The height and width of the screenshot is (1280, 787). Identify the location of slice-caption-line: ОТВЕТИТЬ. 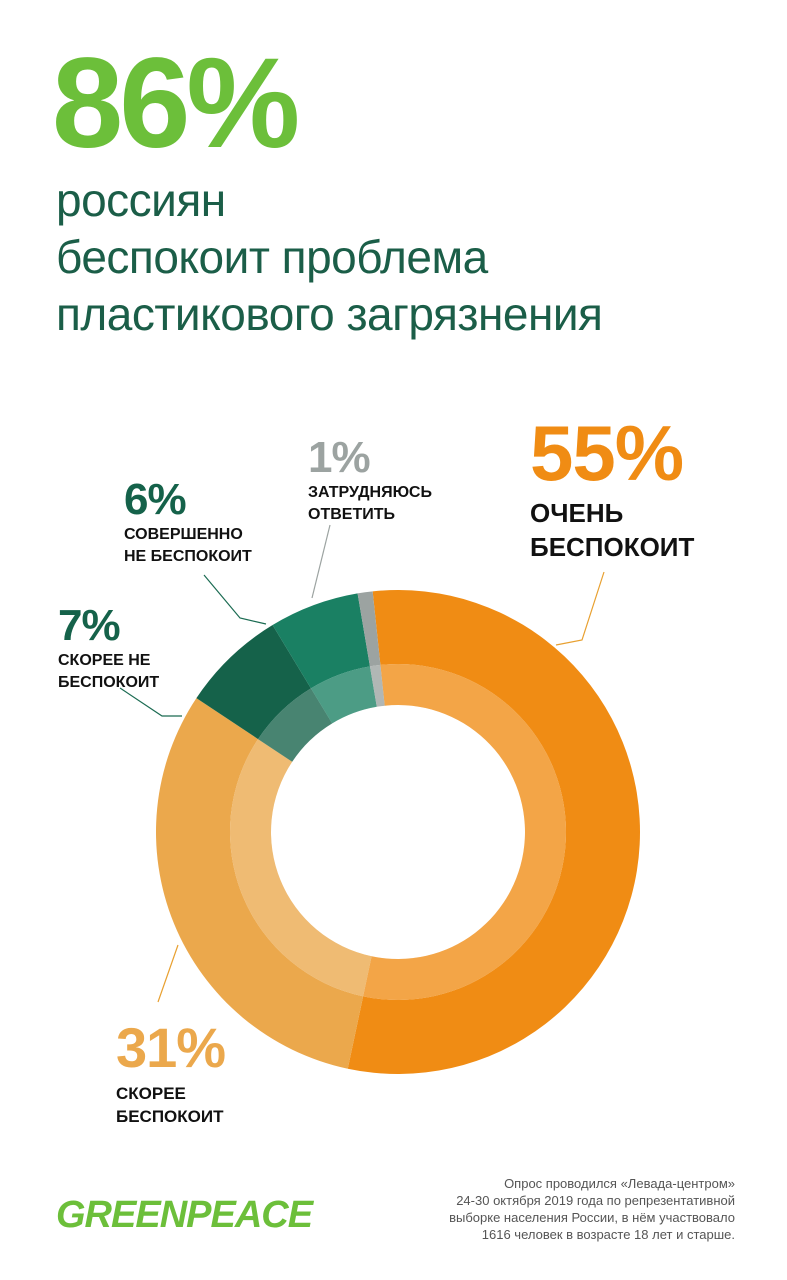
(351, 514).